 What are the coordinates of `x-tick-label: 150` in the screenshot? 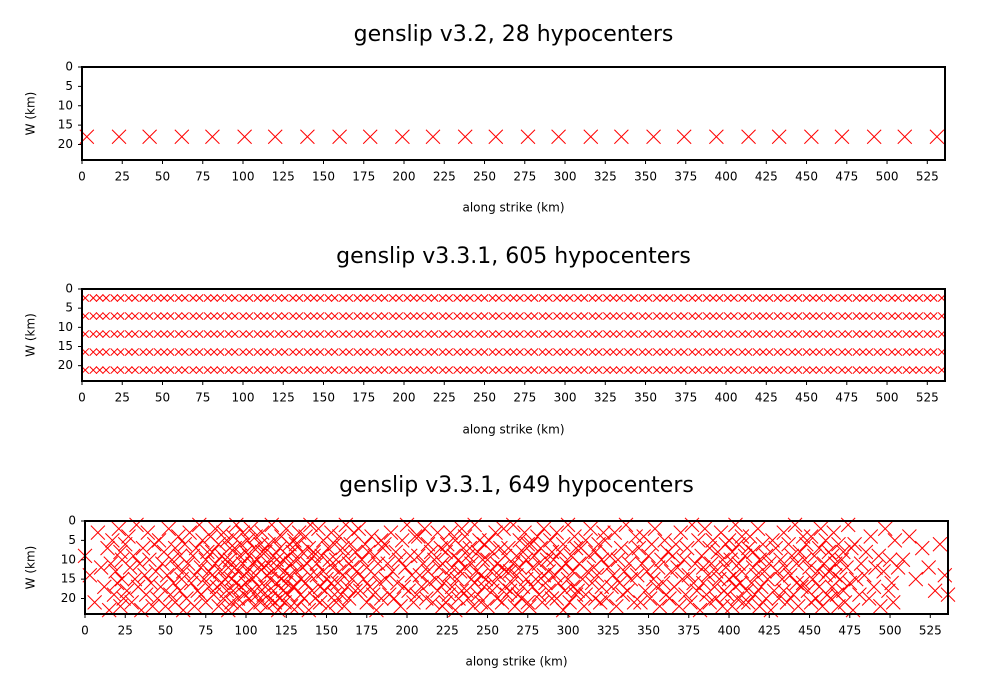 It's located at (323, 177).